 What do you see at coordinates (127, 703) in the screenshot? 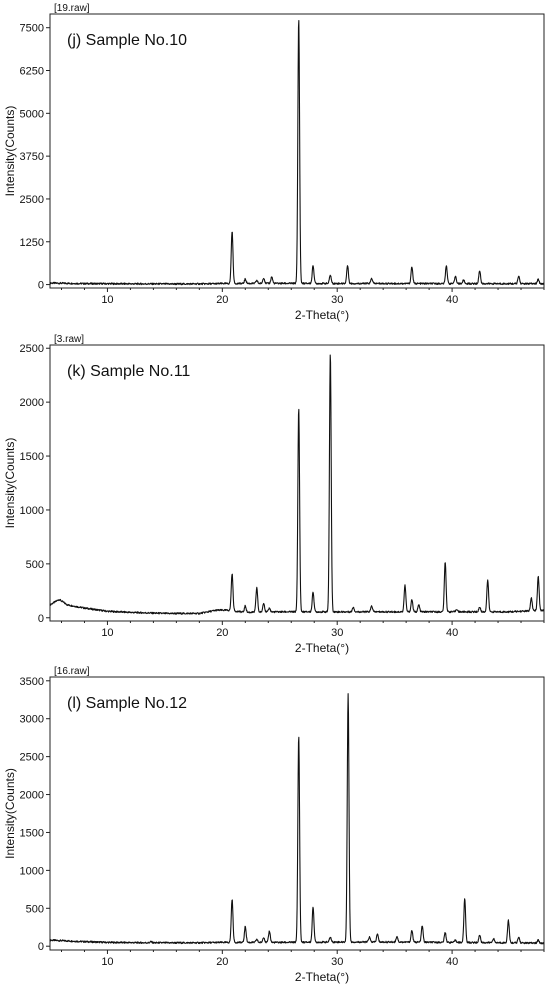
I see `sample-title: (l) Sample No.12` at bounding box center [127, 703].